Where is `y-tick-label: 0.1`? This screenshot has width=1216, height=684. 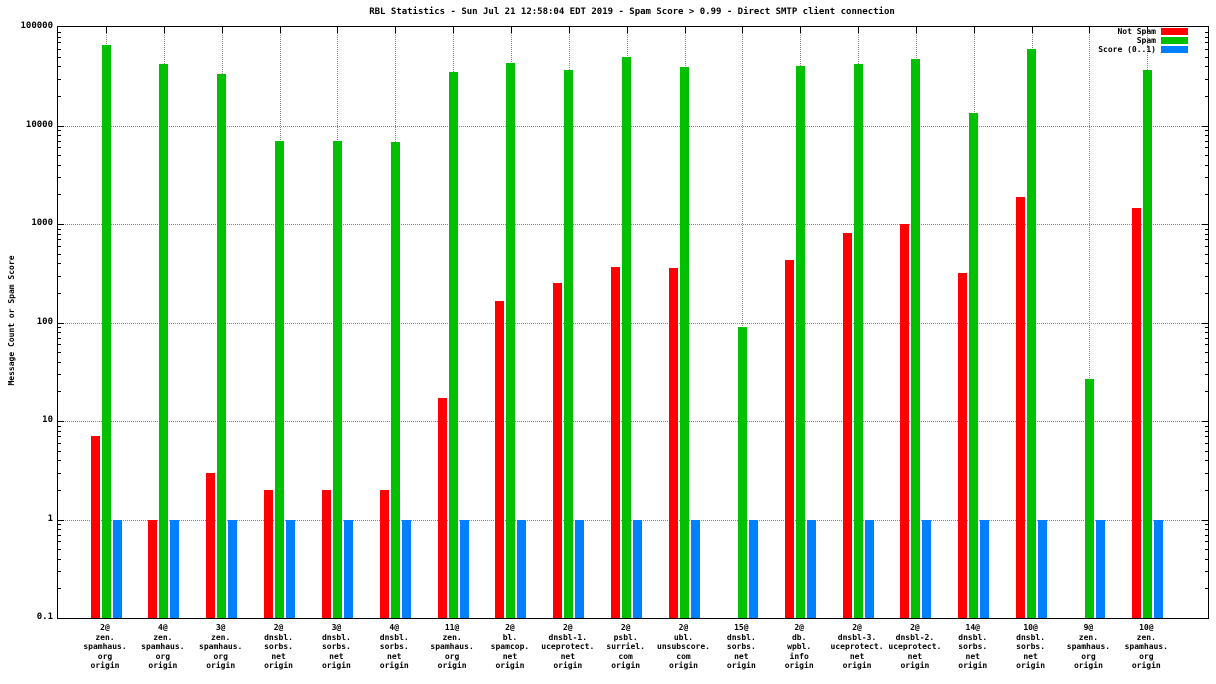
y-tick-label: 0.1 is located at coordinates (44, 617).